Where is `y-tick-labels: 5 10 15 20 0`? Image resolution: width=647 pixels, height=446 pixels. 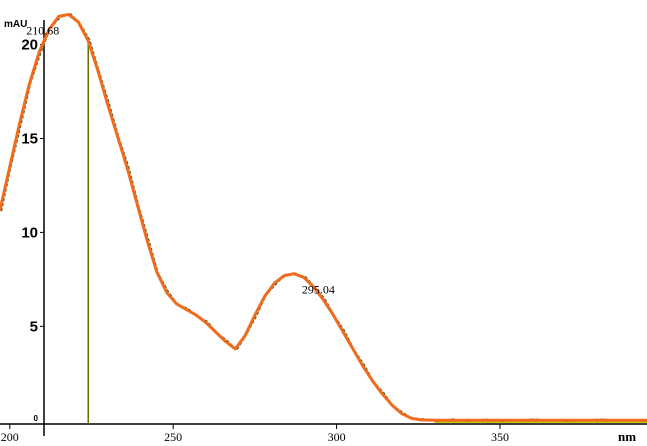
y-tick-labels: 5 10 15 20 0 is located at coordinates (32, 230).